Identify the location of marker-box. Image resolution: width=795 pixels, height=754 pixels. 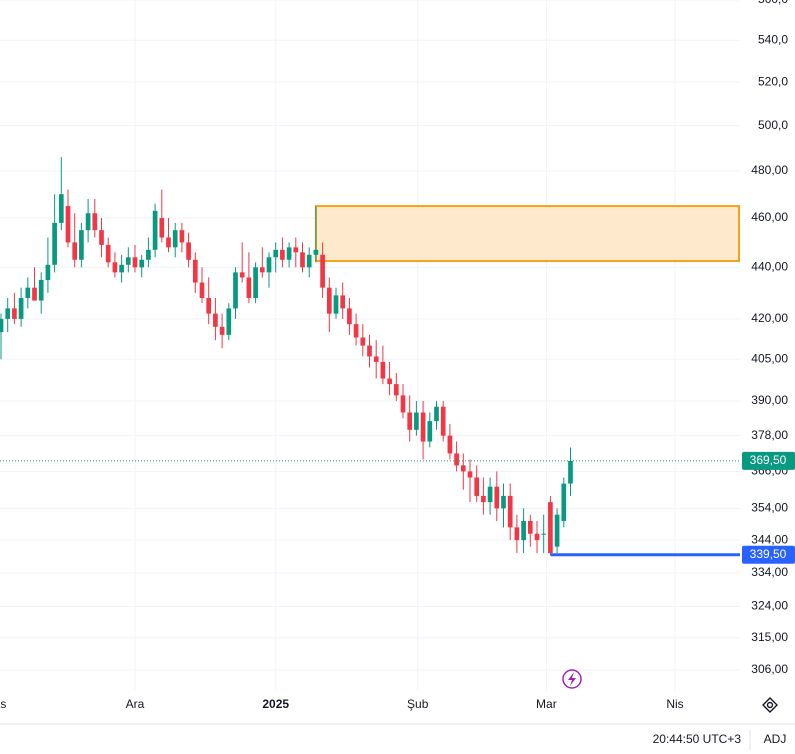
(768, 554).